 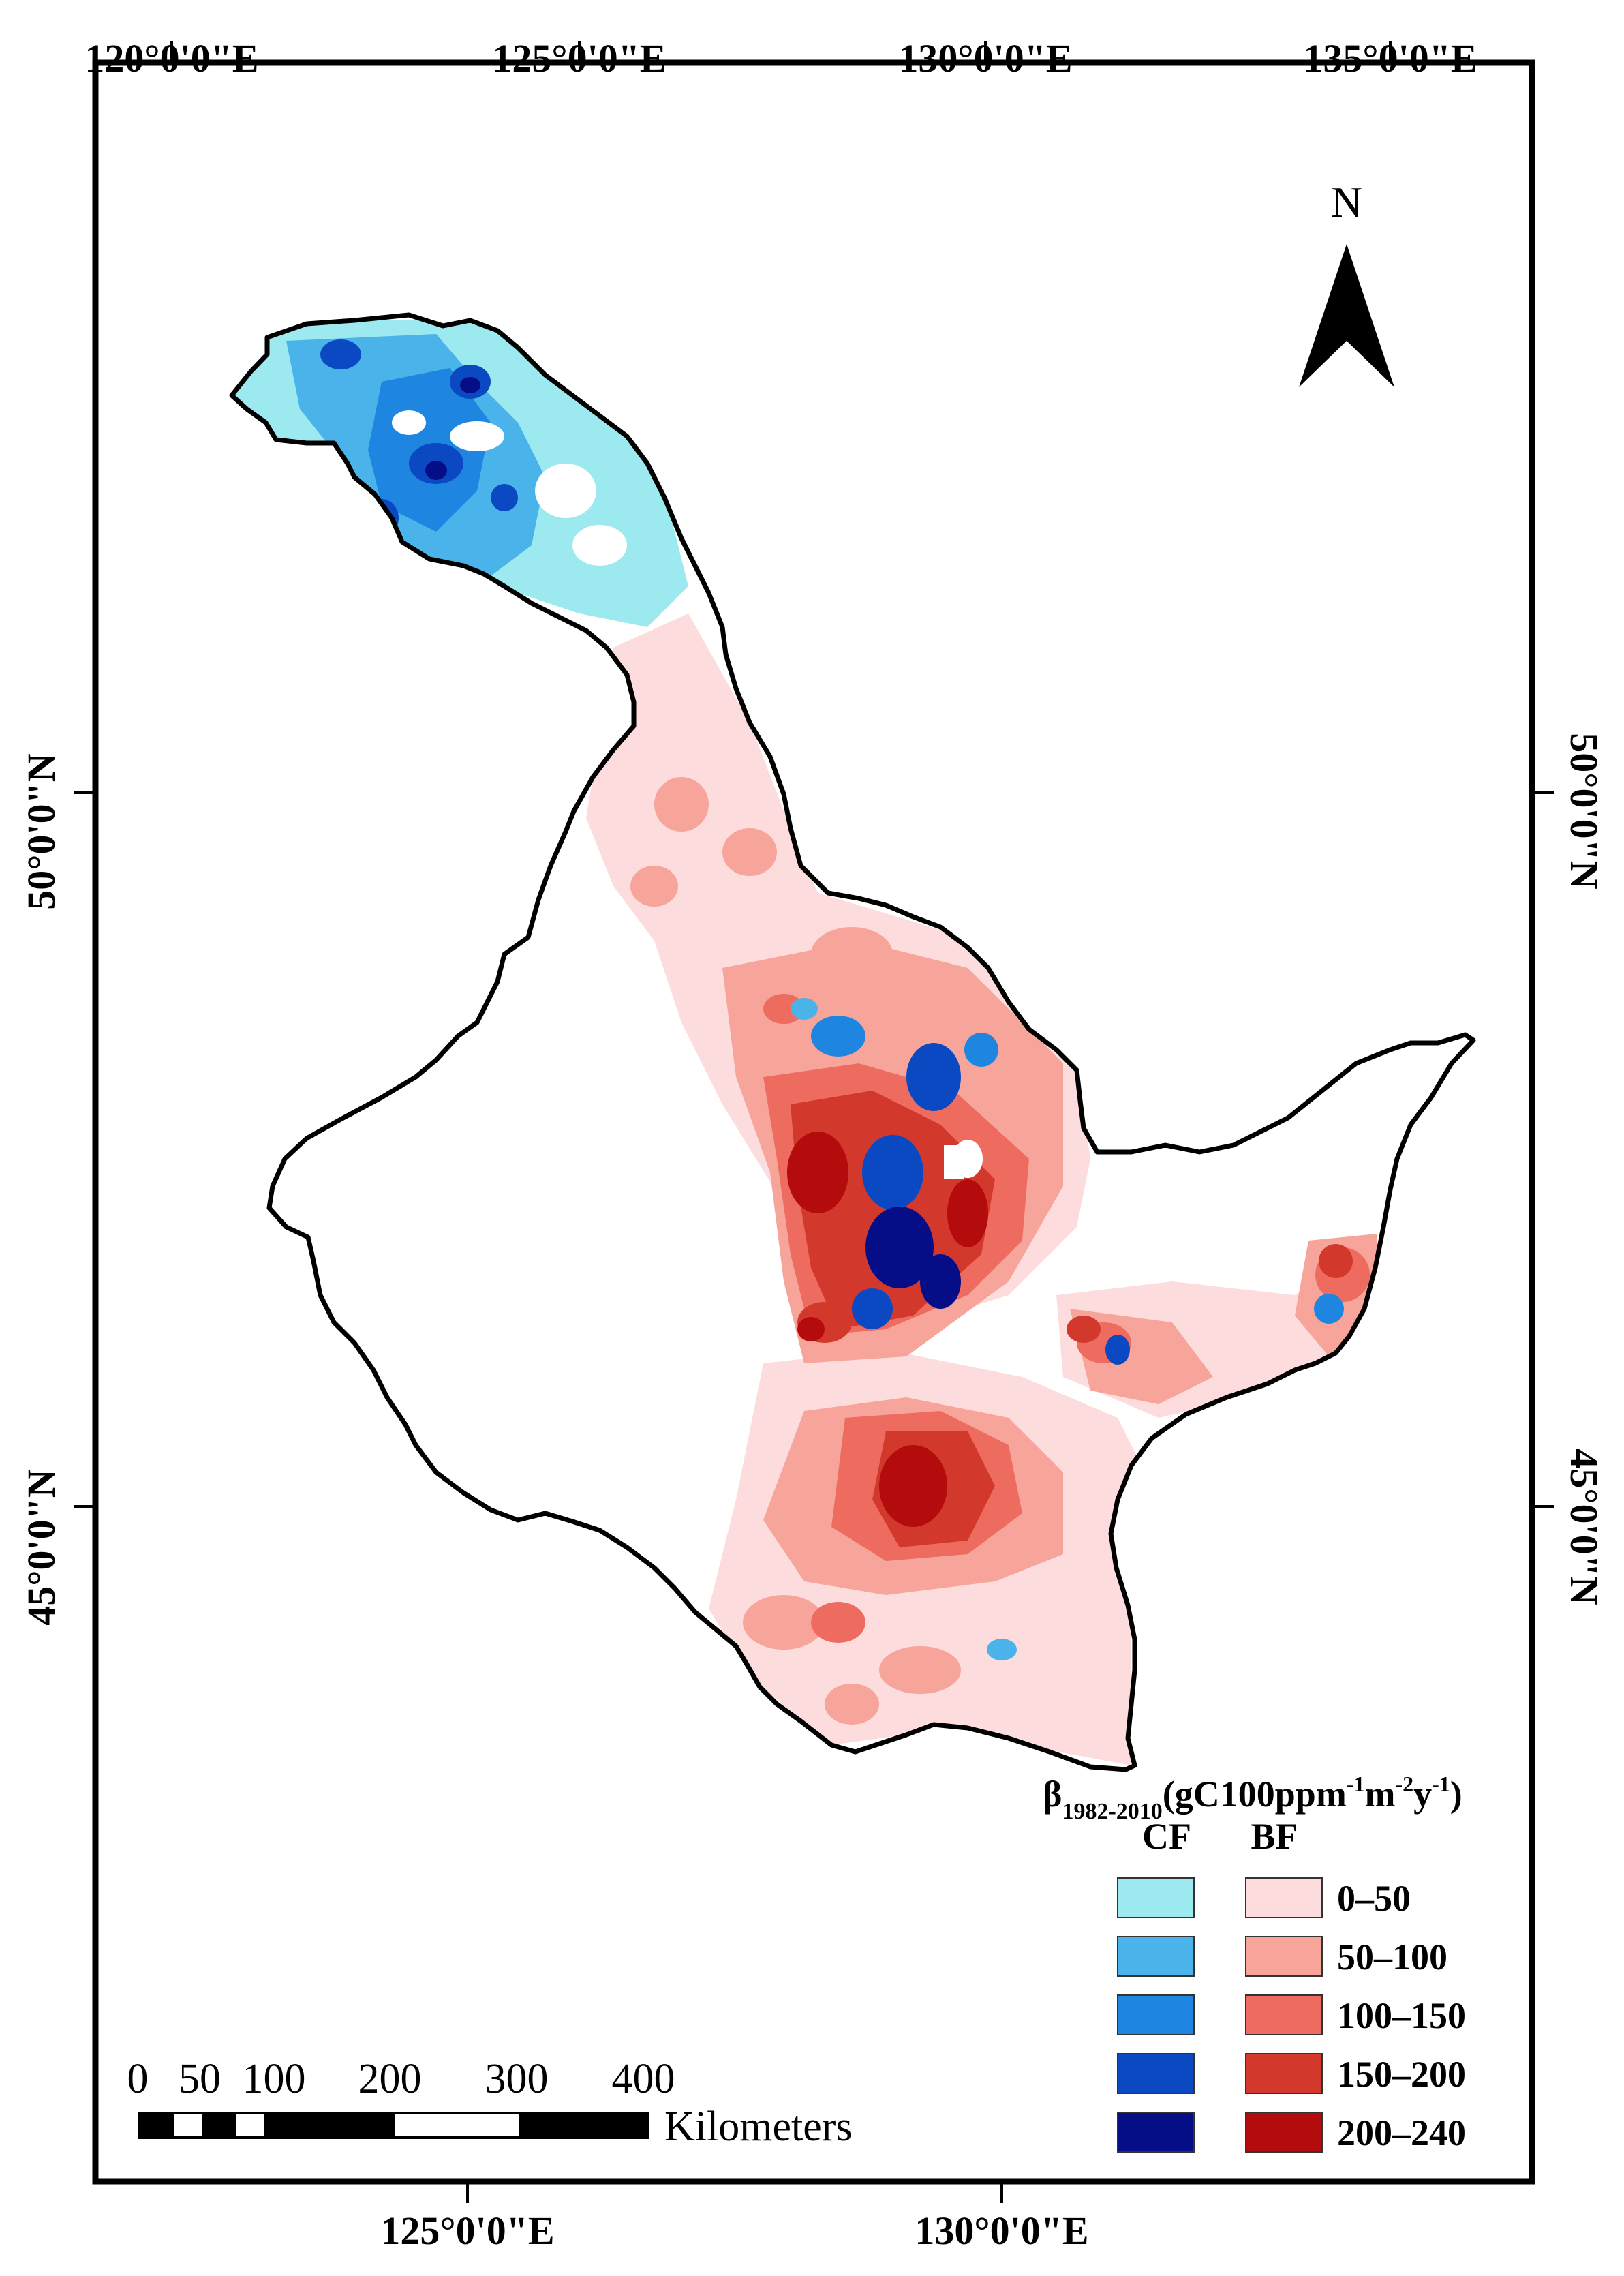 I want to click on scale-label-400: 400, so click(x=643, y=2079).